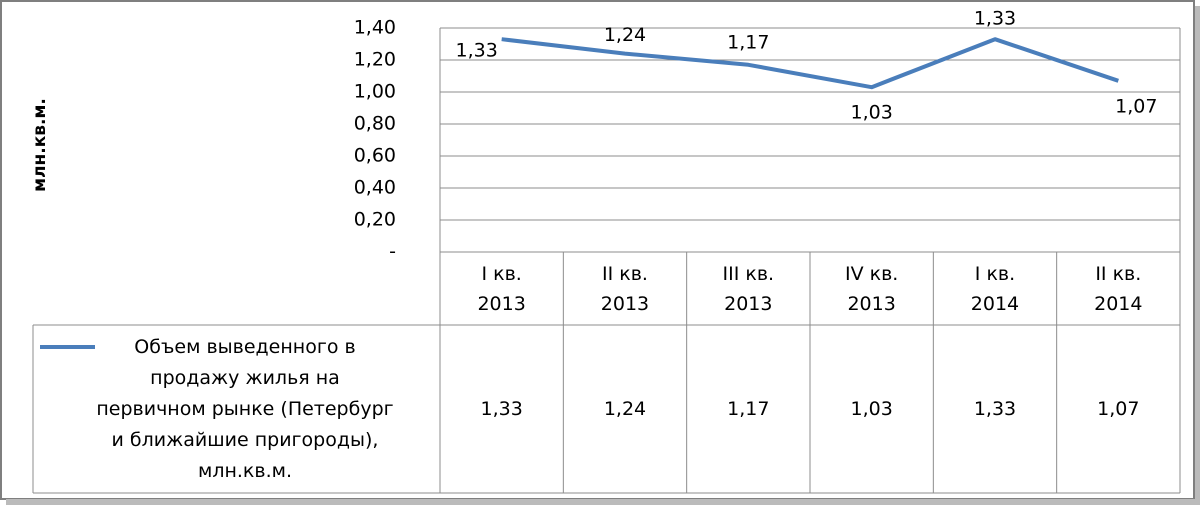 The image size is (1200, 505). Describe the element at coordinates (871, 288) in the screenshot. I see `x-tick-label: IV кв. 2013` at that location.